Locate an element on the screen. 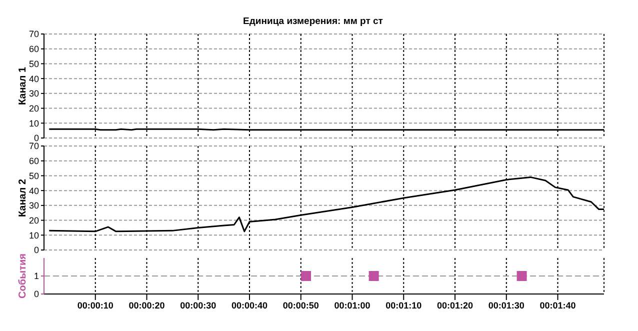  x-tick-label: 00:00:20 is located at coordinates (146, 305).